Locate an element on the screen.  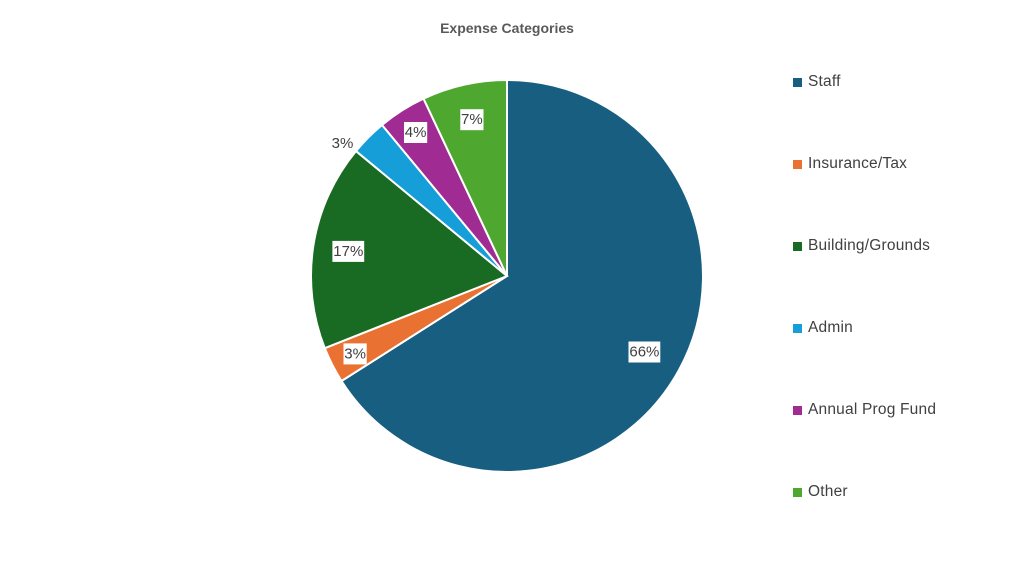
data-label-text-building-grounds: 17% is located at coordinates (348, 251).